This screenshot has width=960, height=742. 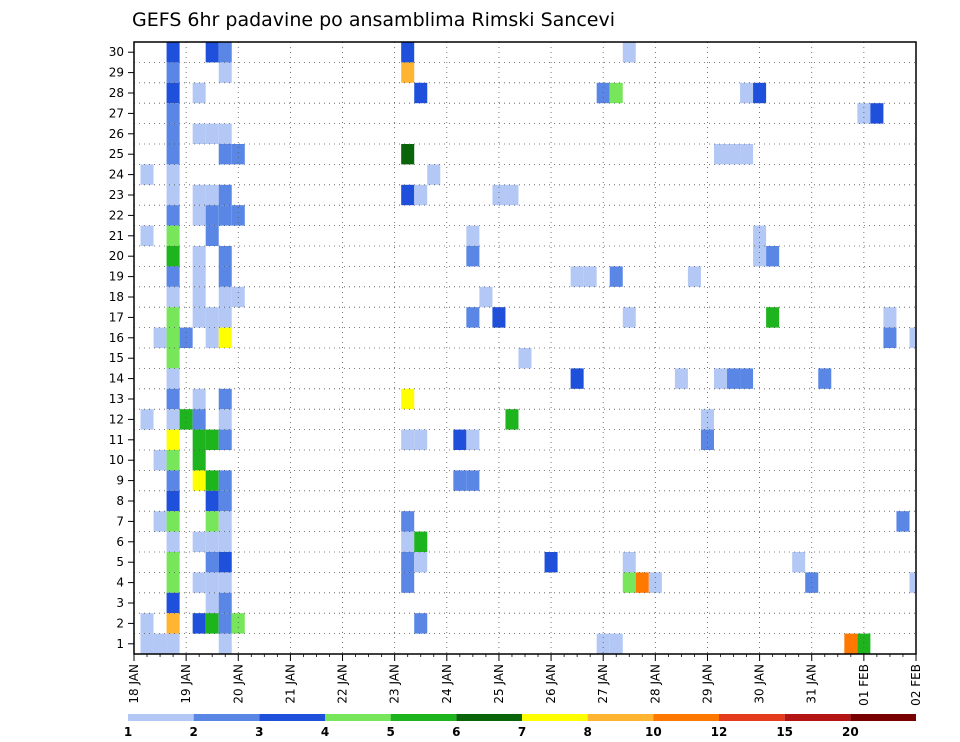 What do you see at coordinates (395, 684) in the screenshot?
I see `x-tick-label: 23 JAN` at bounding box center [395, 684].